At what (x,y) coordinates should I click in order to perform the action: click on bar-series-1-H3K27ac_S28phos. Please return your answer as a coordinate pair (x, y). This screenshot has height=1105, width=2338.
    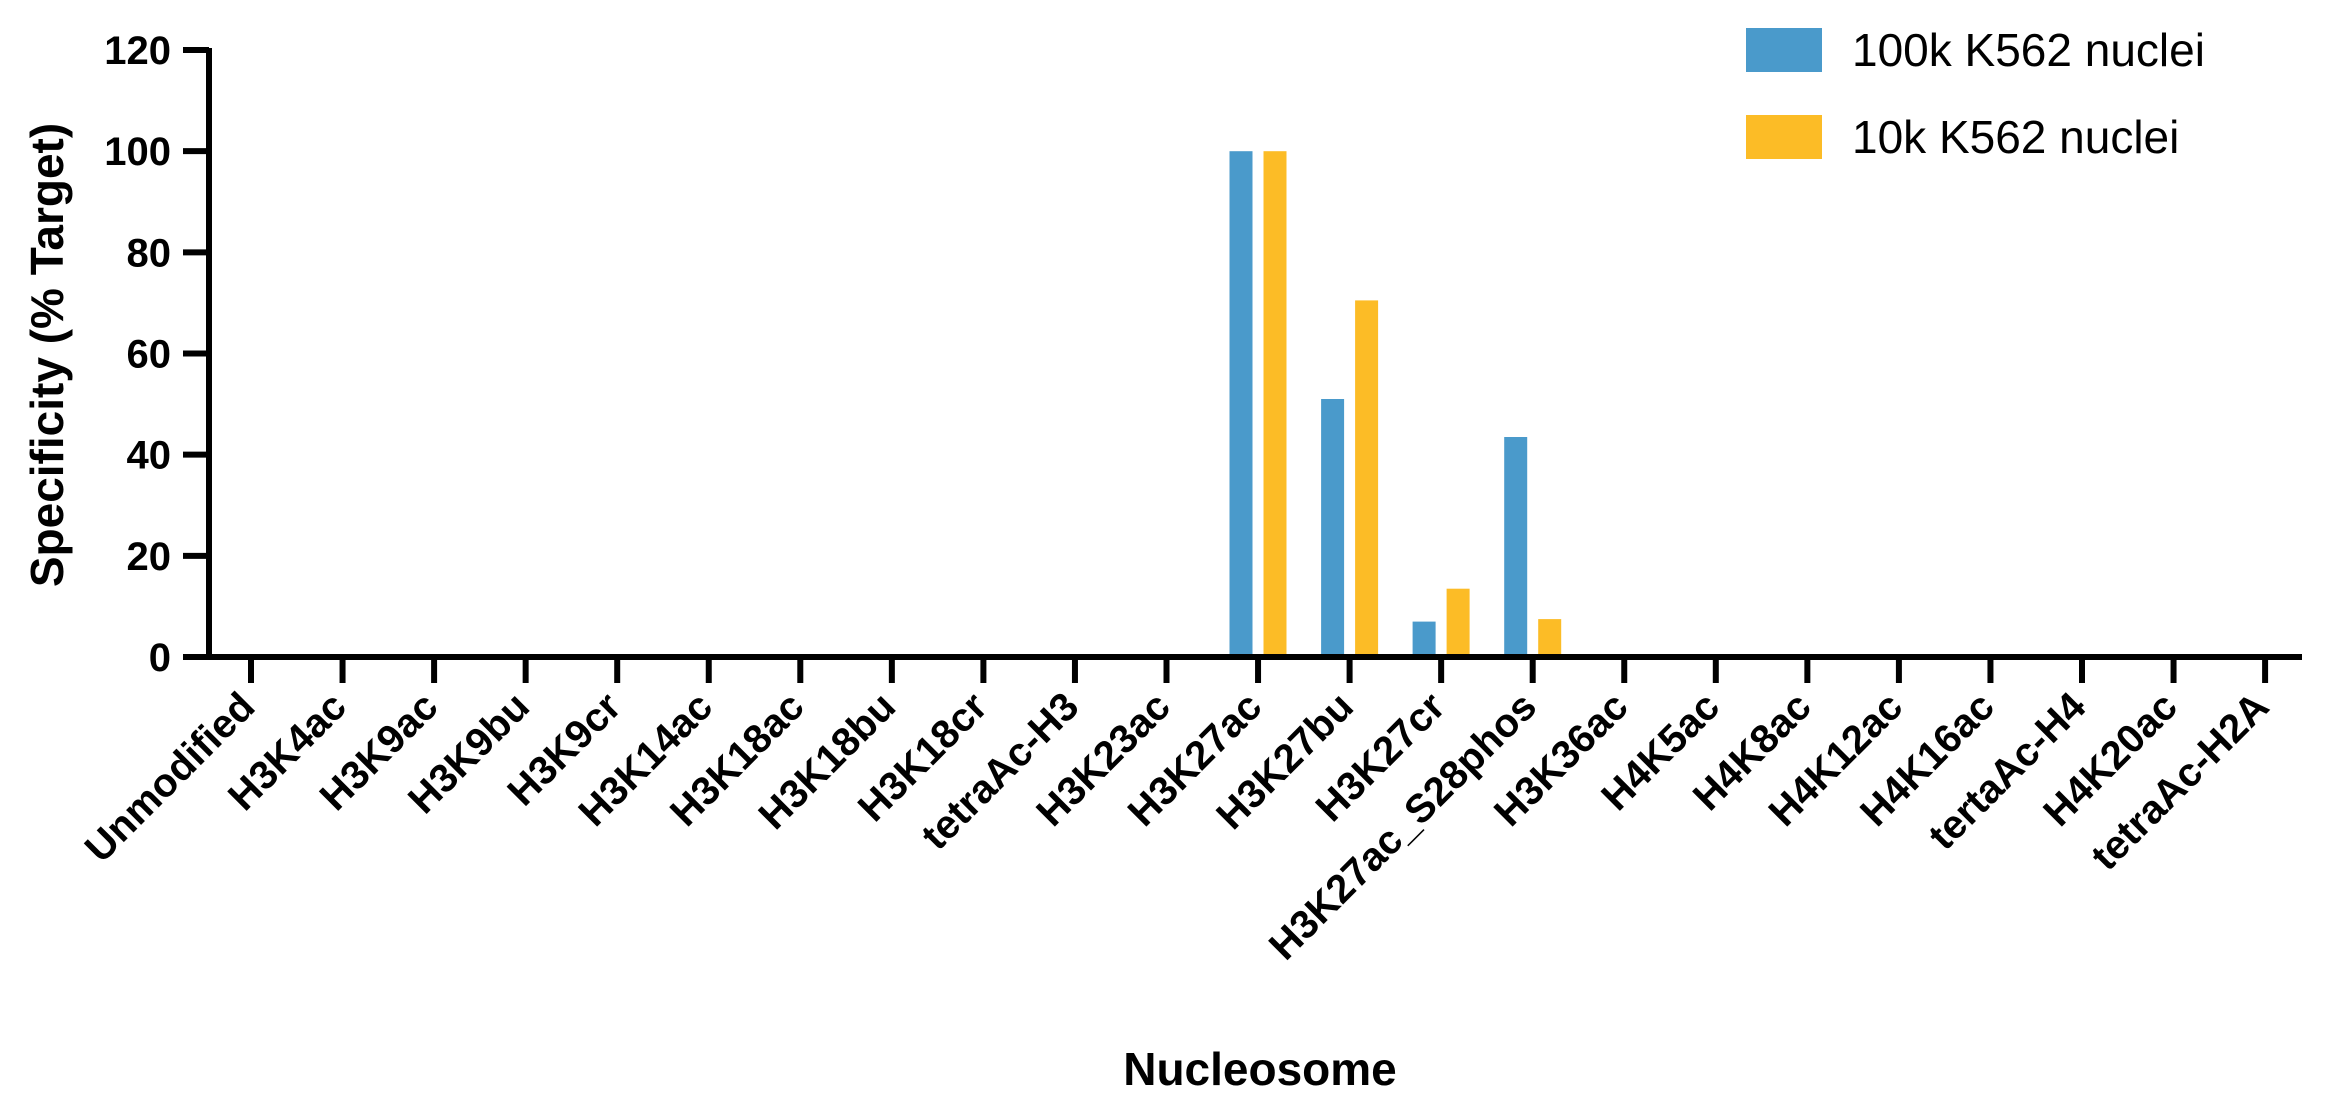
    Looking at the image, I should click on (1516, 547).